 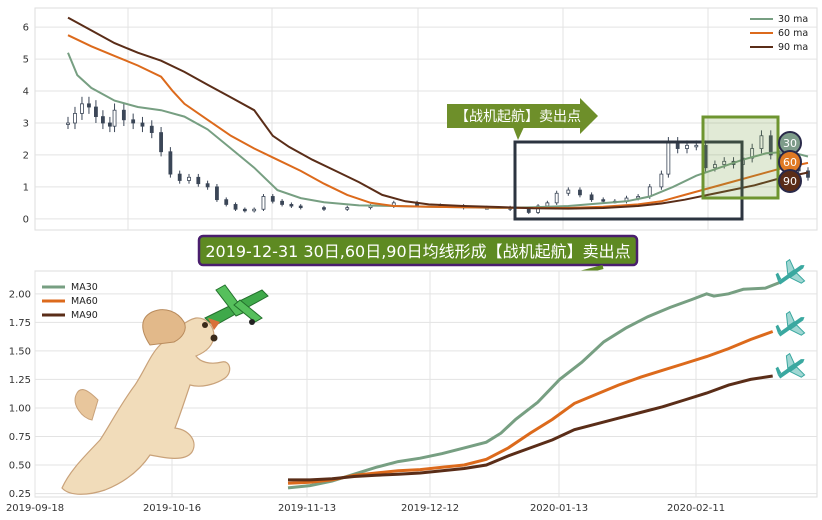 What do you see at coordinates (518, 117) in the screenshot?
I see `annotation-label: 【战机起航】卖出点` at bounding box center [518, 117].